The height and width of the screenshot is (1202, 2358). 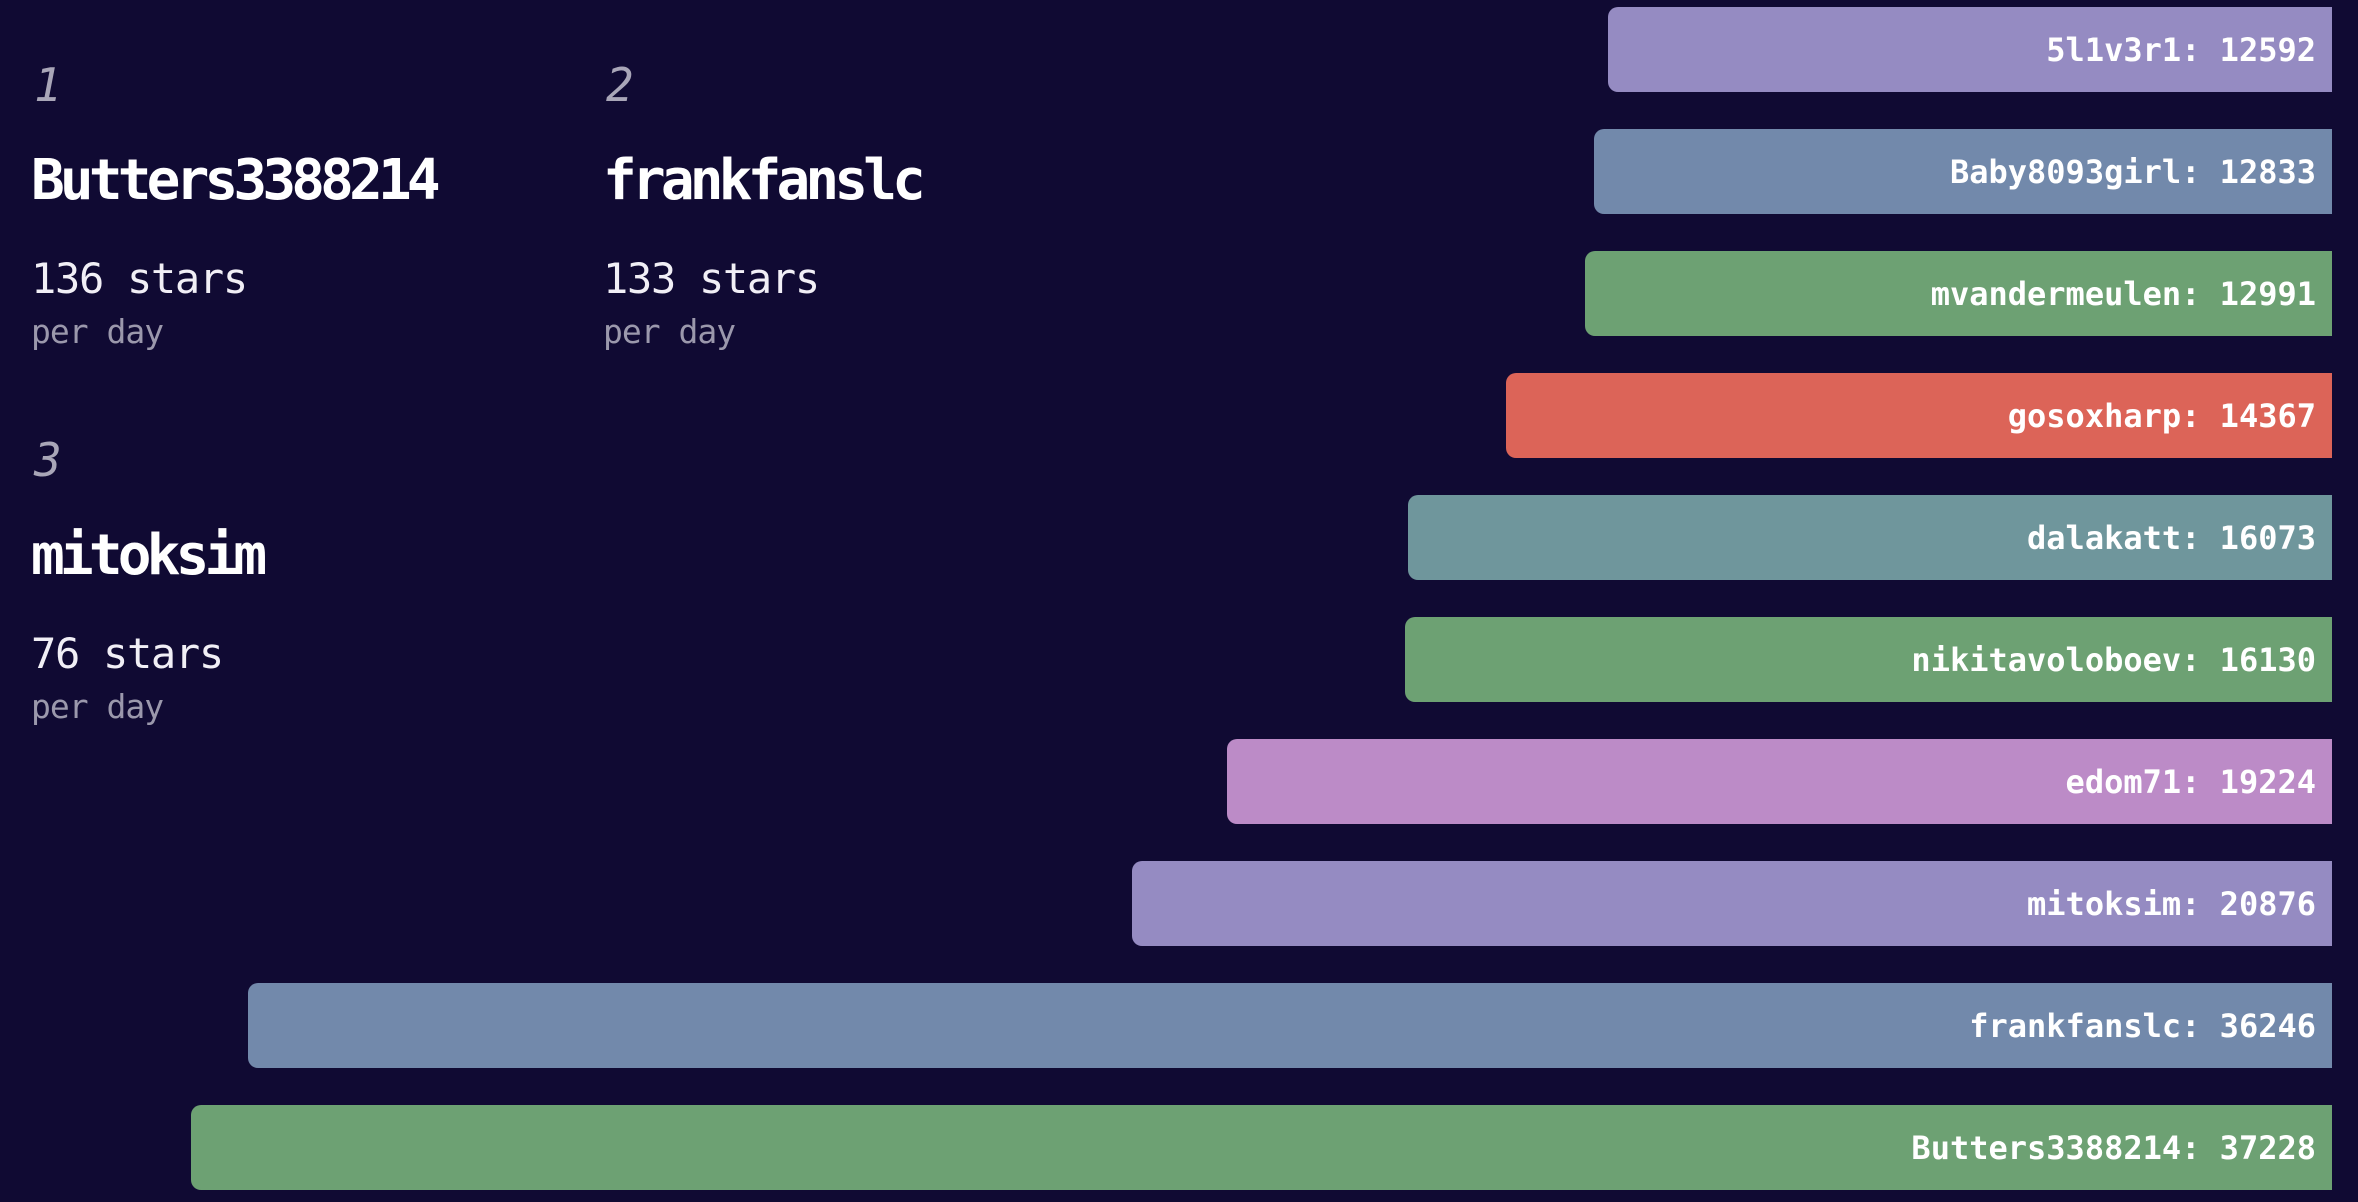 I want to click on rank-card-2: 2 frankfanslc 133 stars per day, so click(x=885, y=186).